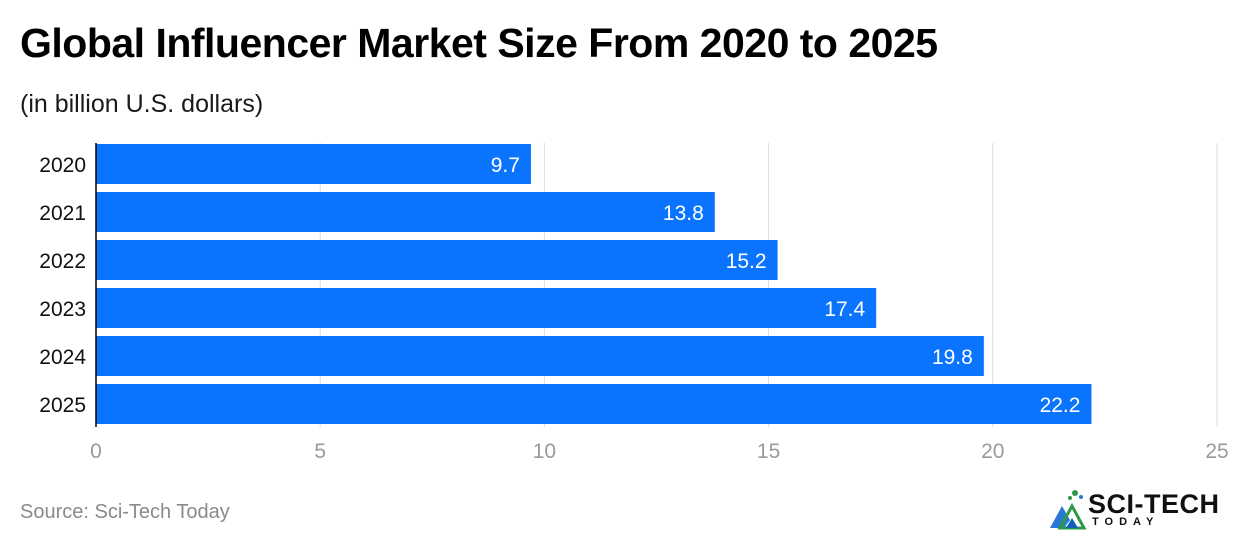 The height and width of the screenshot is (546, 1240). Describe the element at coordinates (683, 213) in the screenshot. I see `data-label: 13.8` at that location.